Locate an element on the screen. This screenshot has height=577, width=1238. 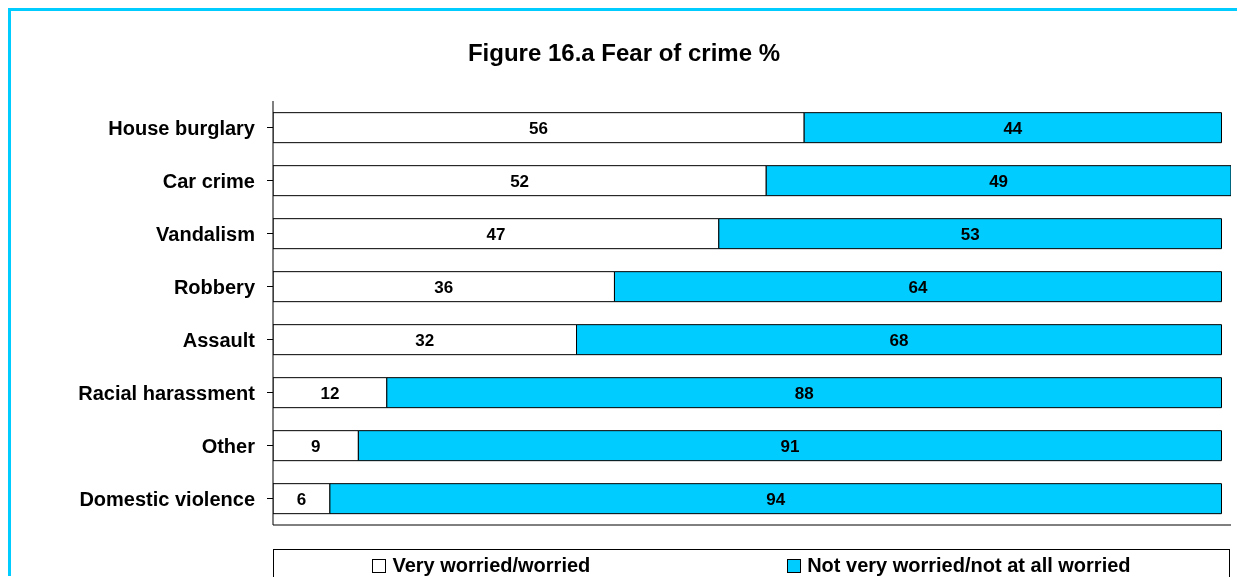
data-label: 6 is located at coordinates (301, 499).